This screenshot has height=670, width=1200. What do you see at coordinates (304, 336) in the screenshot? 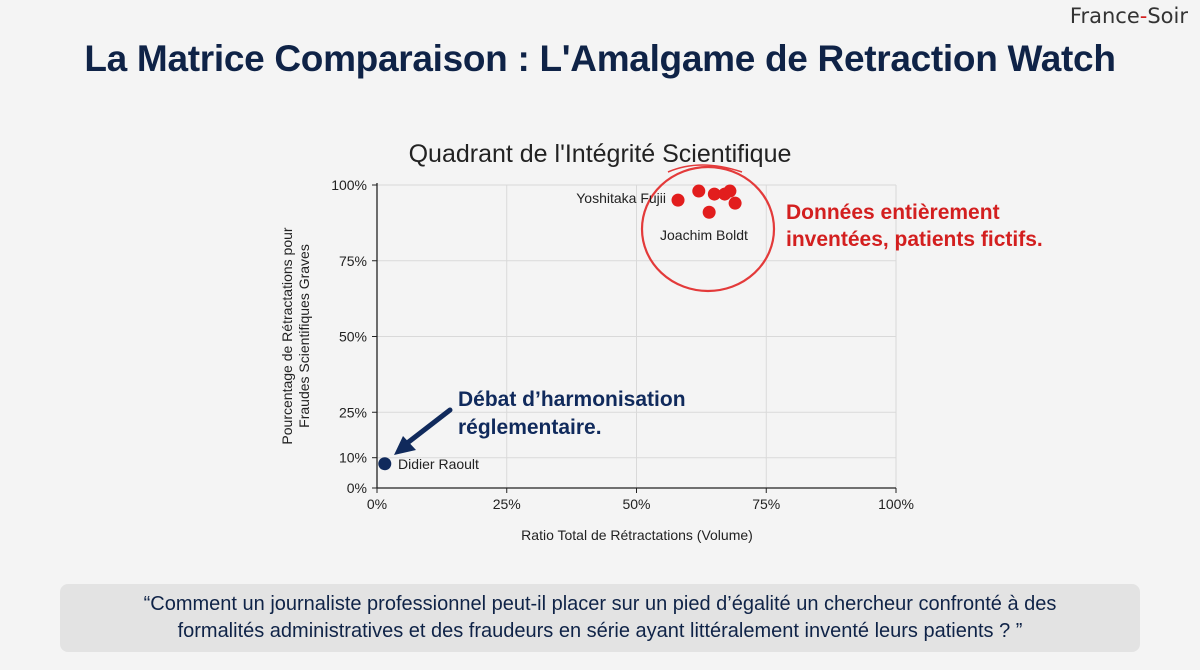
I see `y-axis-label-line-2: Fraudes Scientifiques Graves` at bounding box center [304, 336].